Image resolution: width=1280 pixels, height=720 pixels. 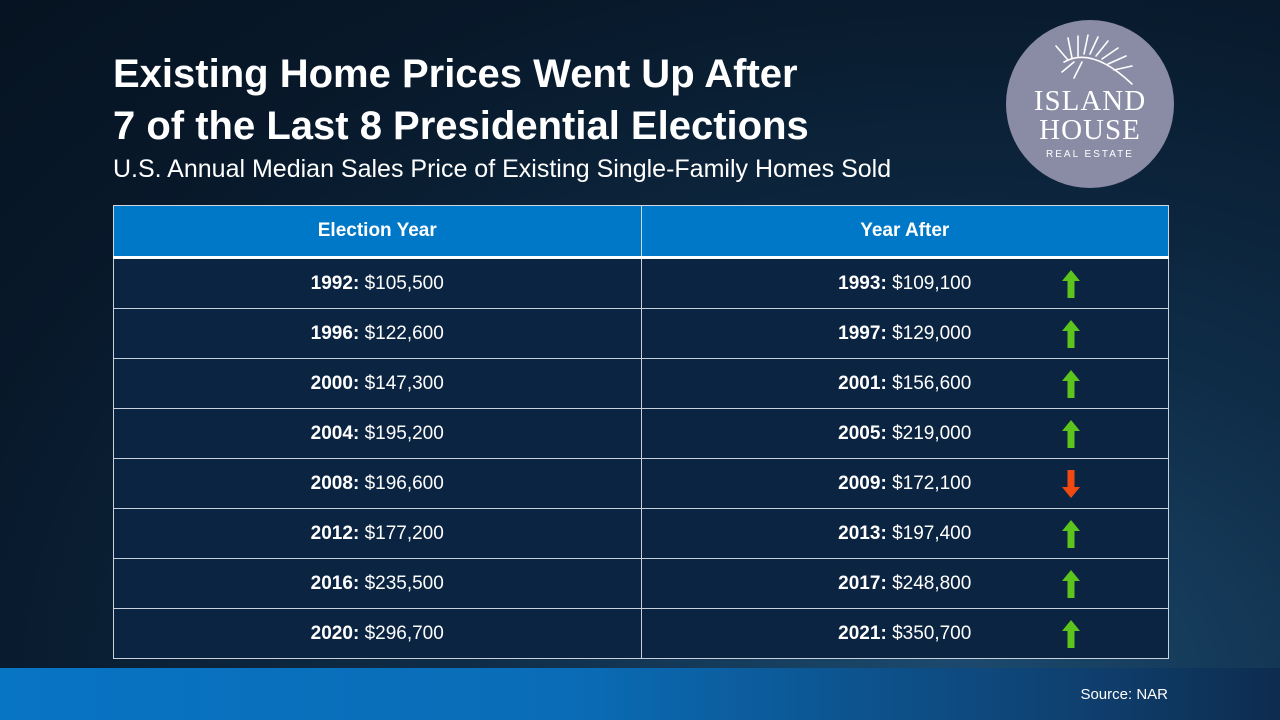 I want to click on year-after-cell: 2009: $172,100, so click(x=904, y=483).